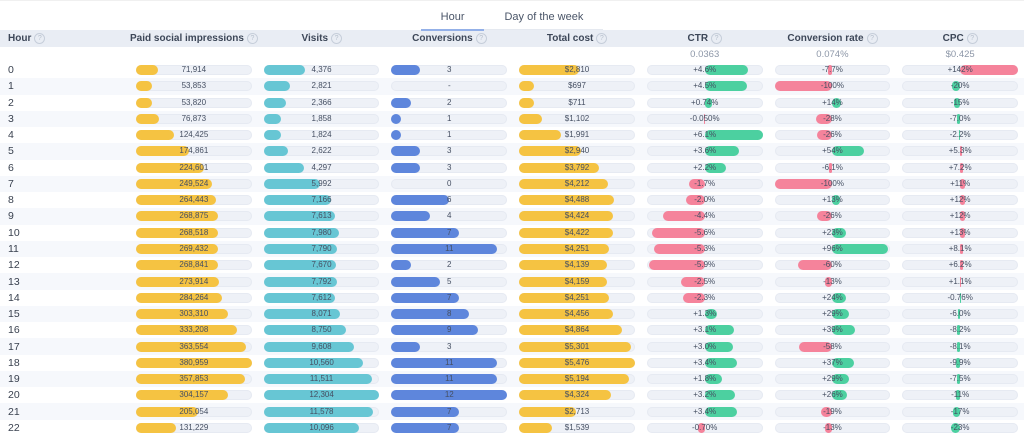 This screenshot has height=435, width=1024. I want to click on cvr-cell: -19%, so click(833, 411).